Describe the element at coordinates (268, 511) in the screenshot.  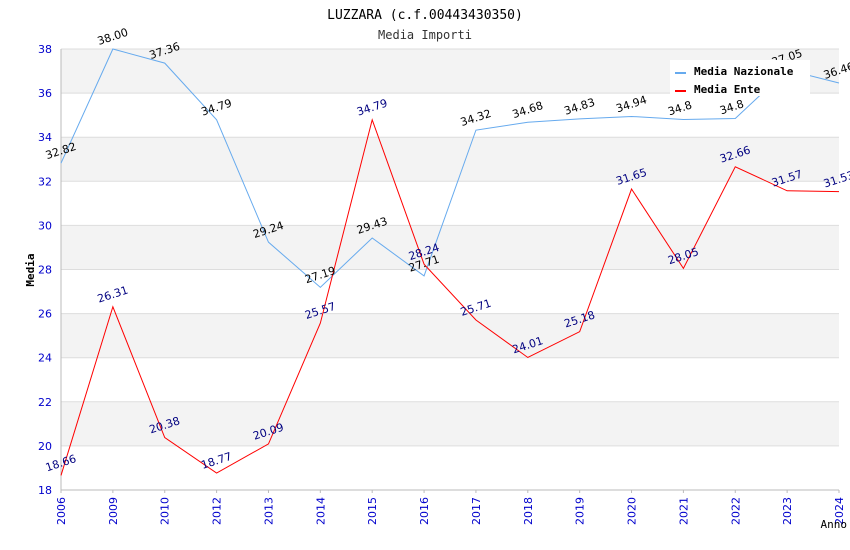
I see `x-tick-label: 2013` at that location.